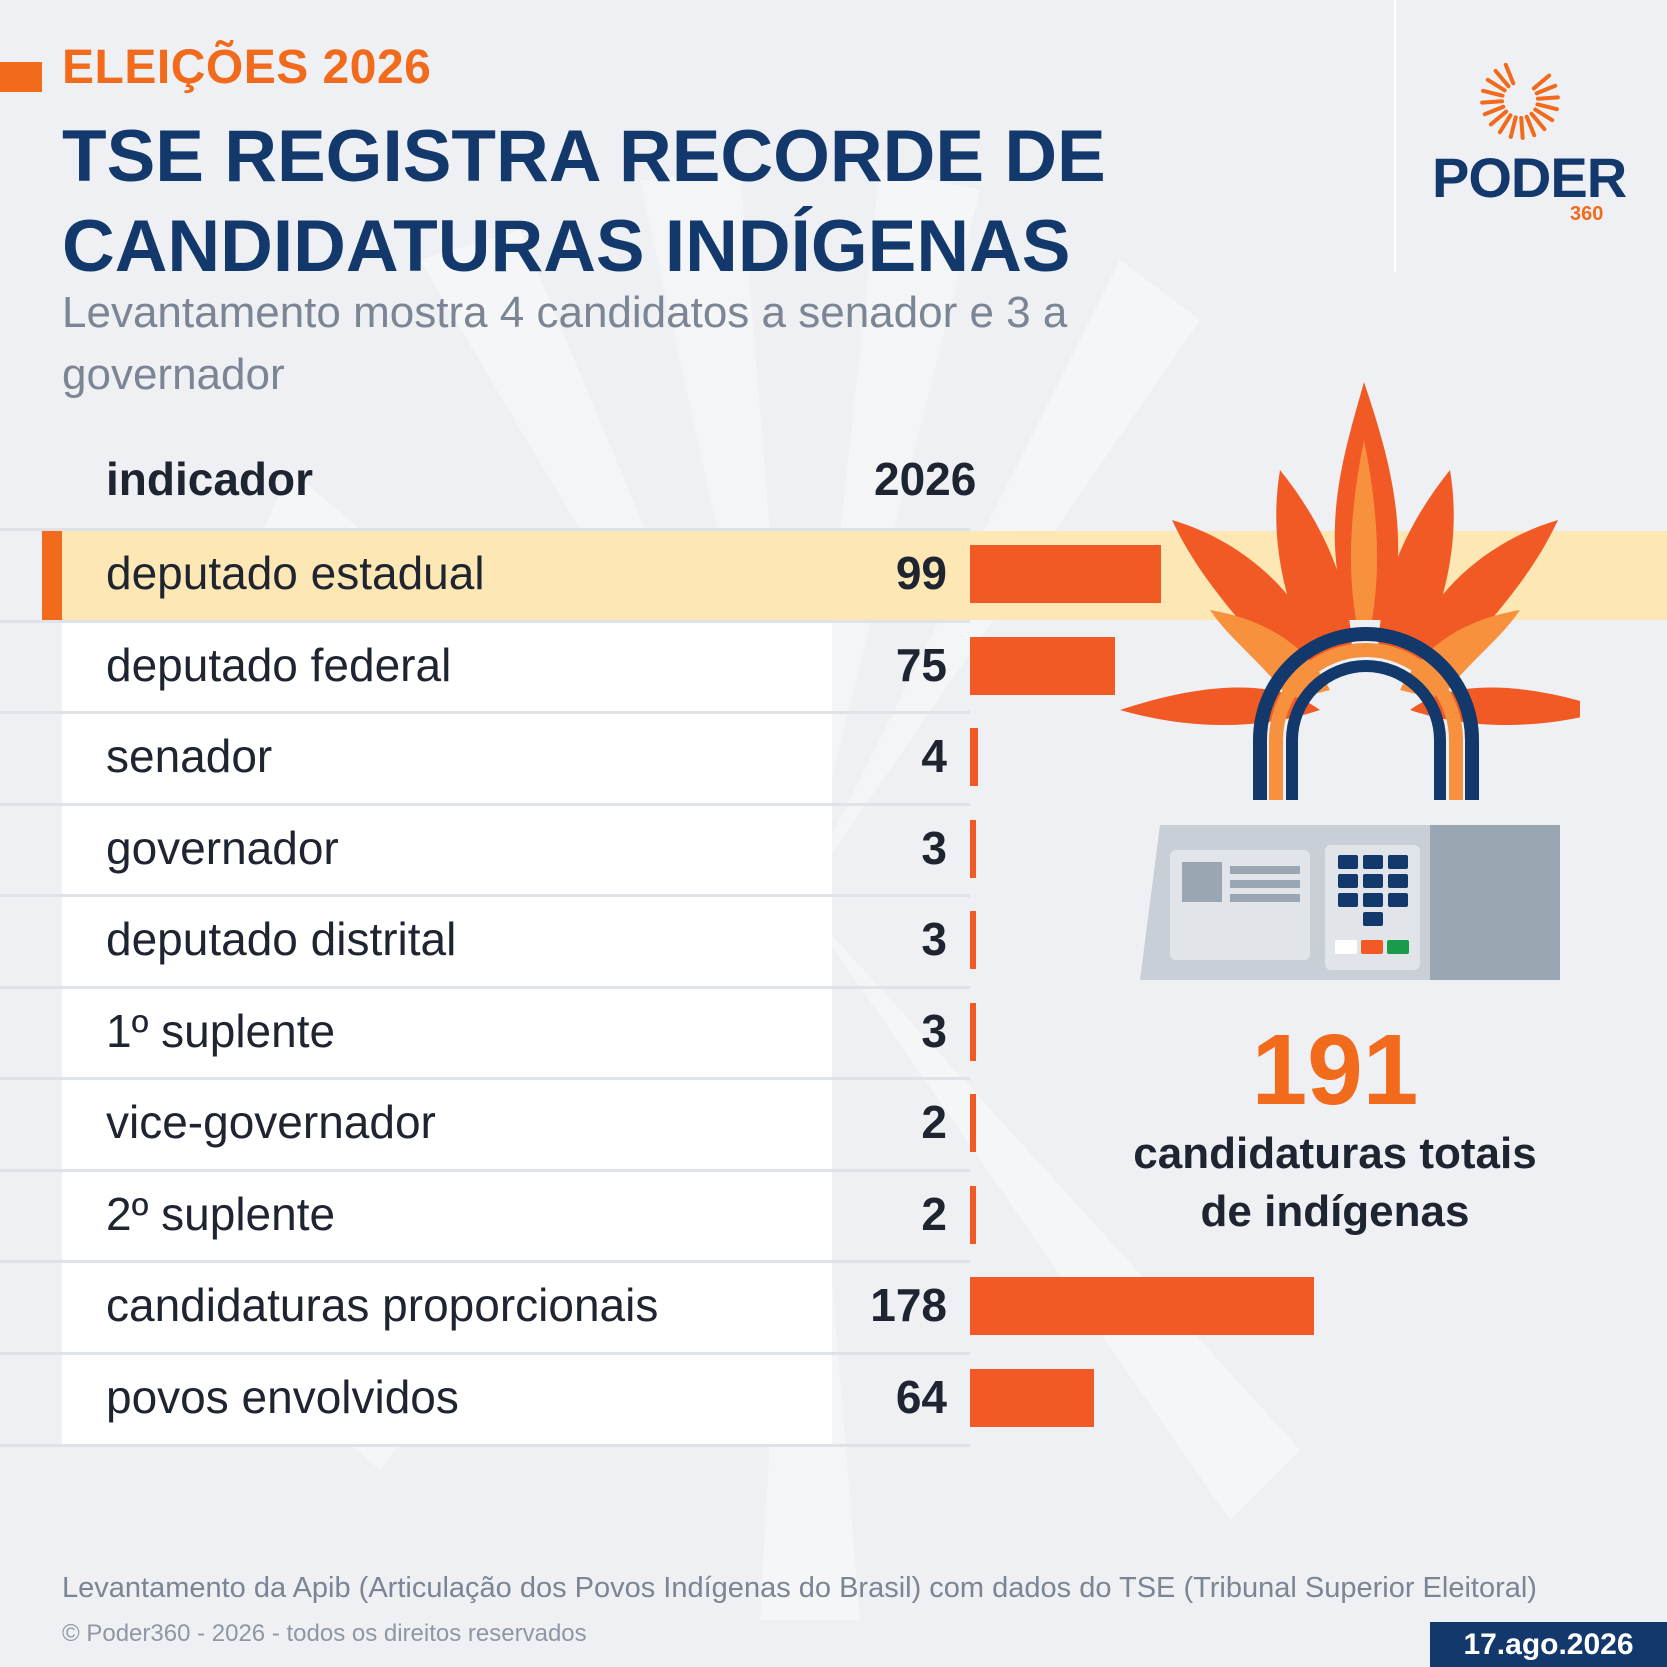 This screenshot has height=1667, width=1667. I want to click on publish-date: 17.ago.2026, so click(1548, 1644).